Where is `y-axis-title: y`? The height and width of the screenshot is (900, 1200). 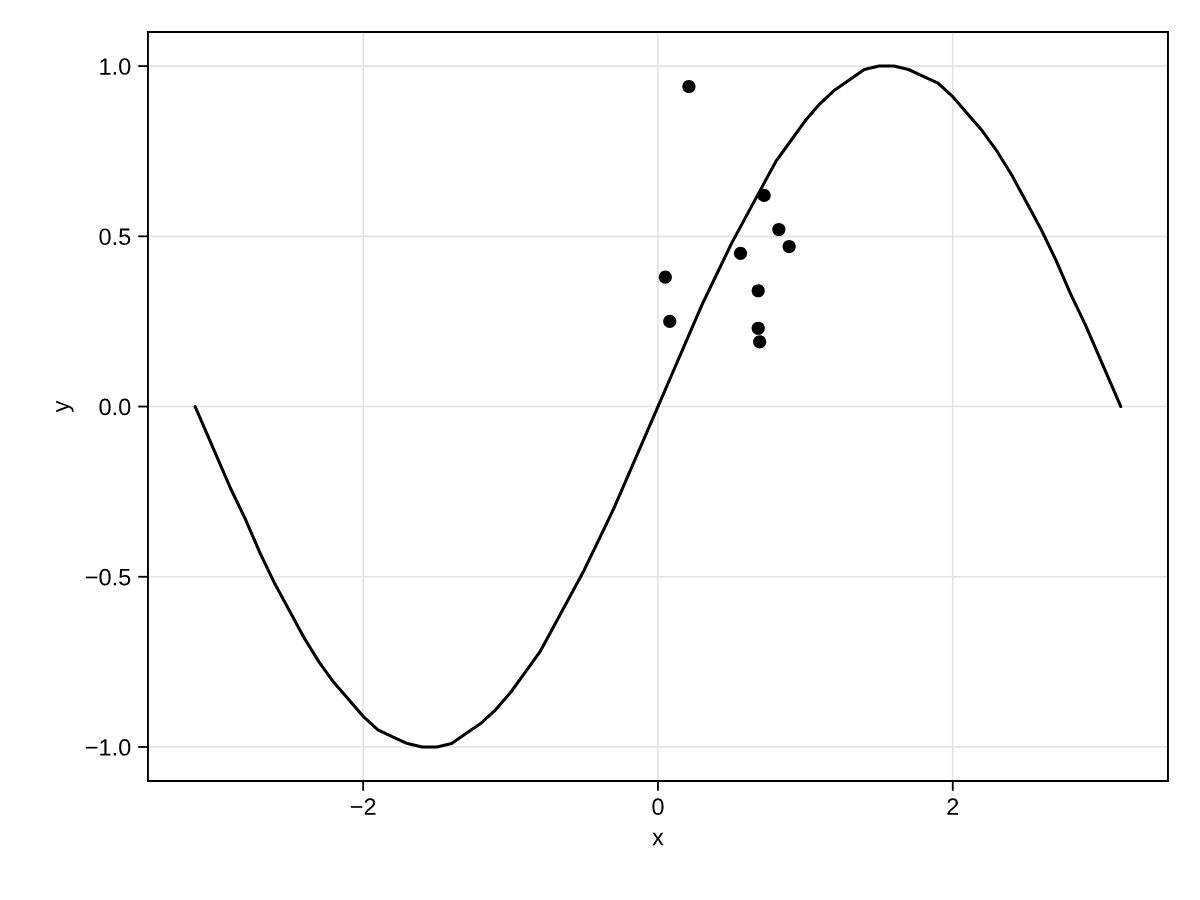
y-axis-title: y is located at coordinates (65, 406).